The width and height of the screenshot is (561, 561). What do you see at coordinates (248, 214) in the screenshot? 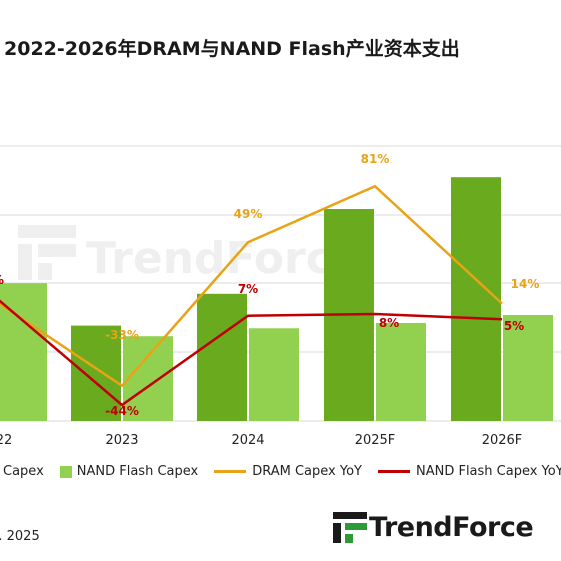
I see `label-dram-yoy-2024: 49%` at bounding box center [248, 214].